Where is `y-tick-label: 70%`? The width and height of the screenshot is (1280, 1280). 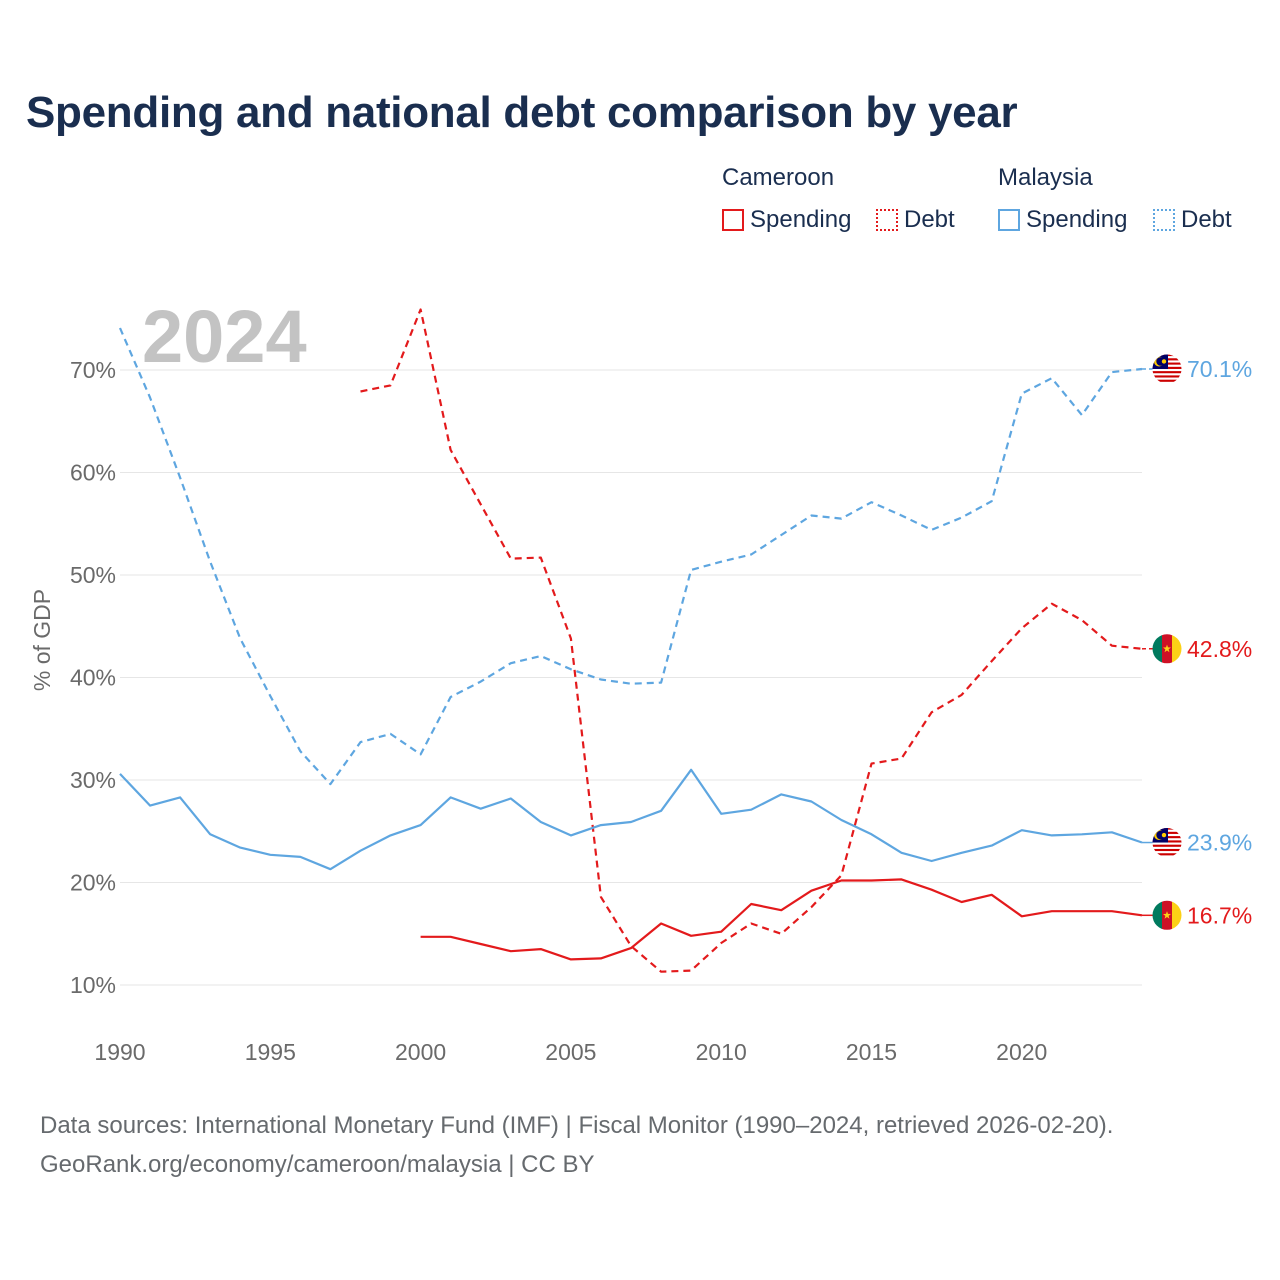 y-tick-label: 70% is located at coordinates (93, 370).